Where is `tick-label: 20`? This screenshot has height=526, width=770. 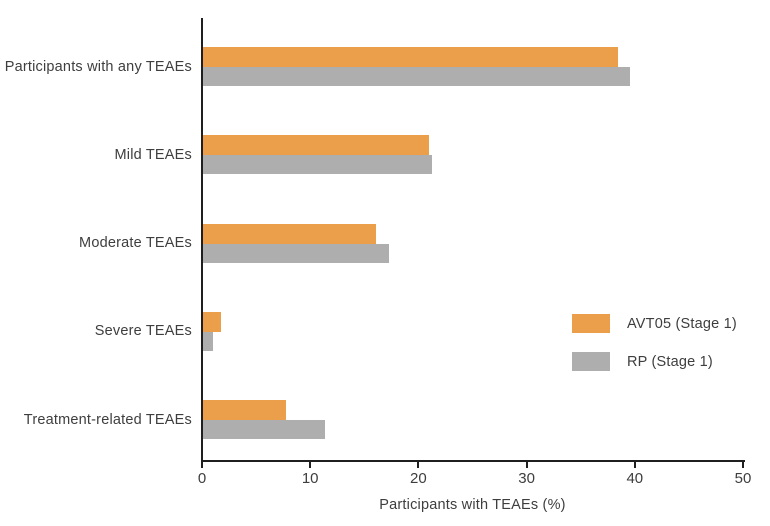 tick-label: 20 is located at coordinates (418, 478).